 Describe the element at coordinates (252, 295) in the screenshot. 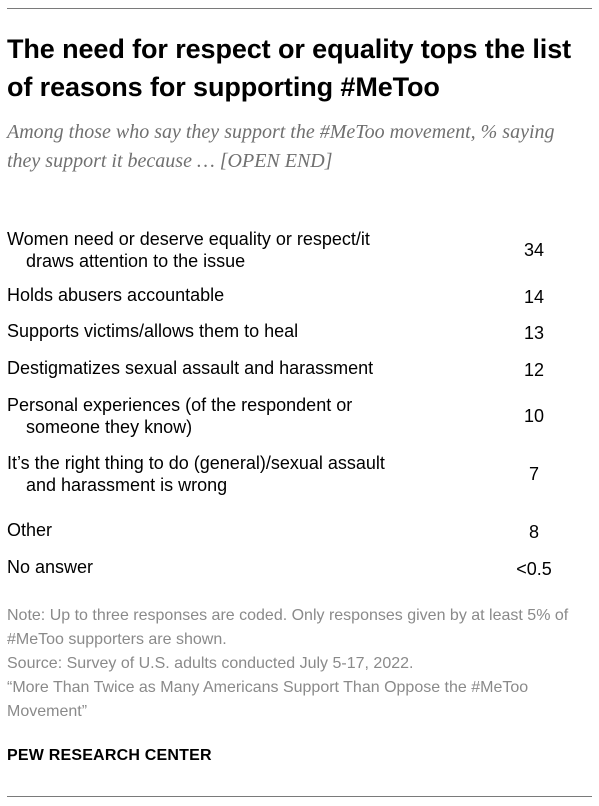

I see `row-label: Holds abusers accountable` at that location.